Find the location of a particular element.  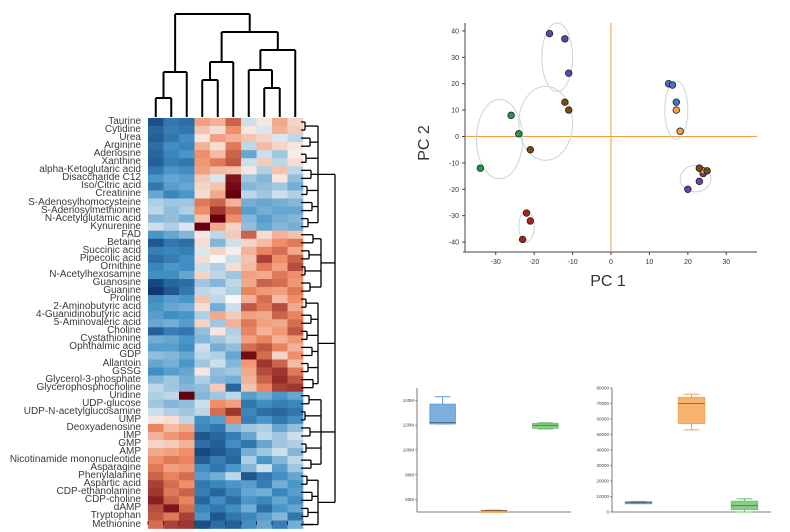

heatmap-row-label: 5-Aminovaleric acid is located at coordinates (97, 323).